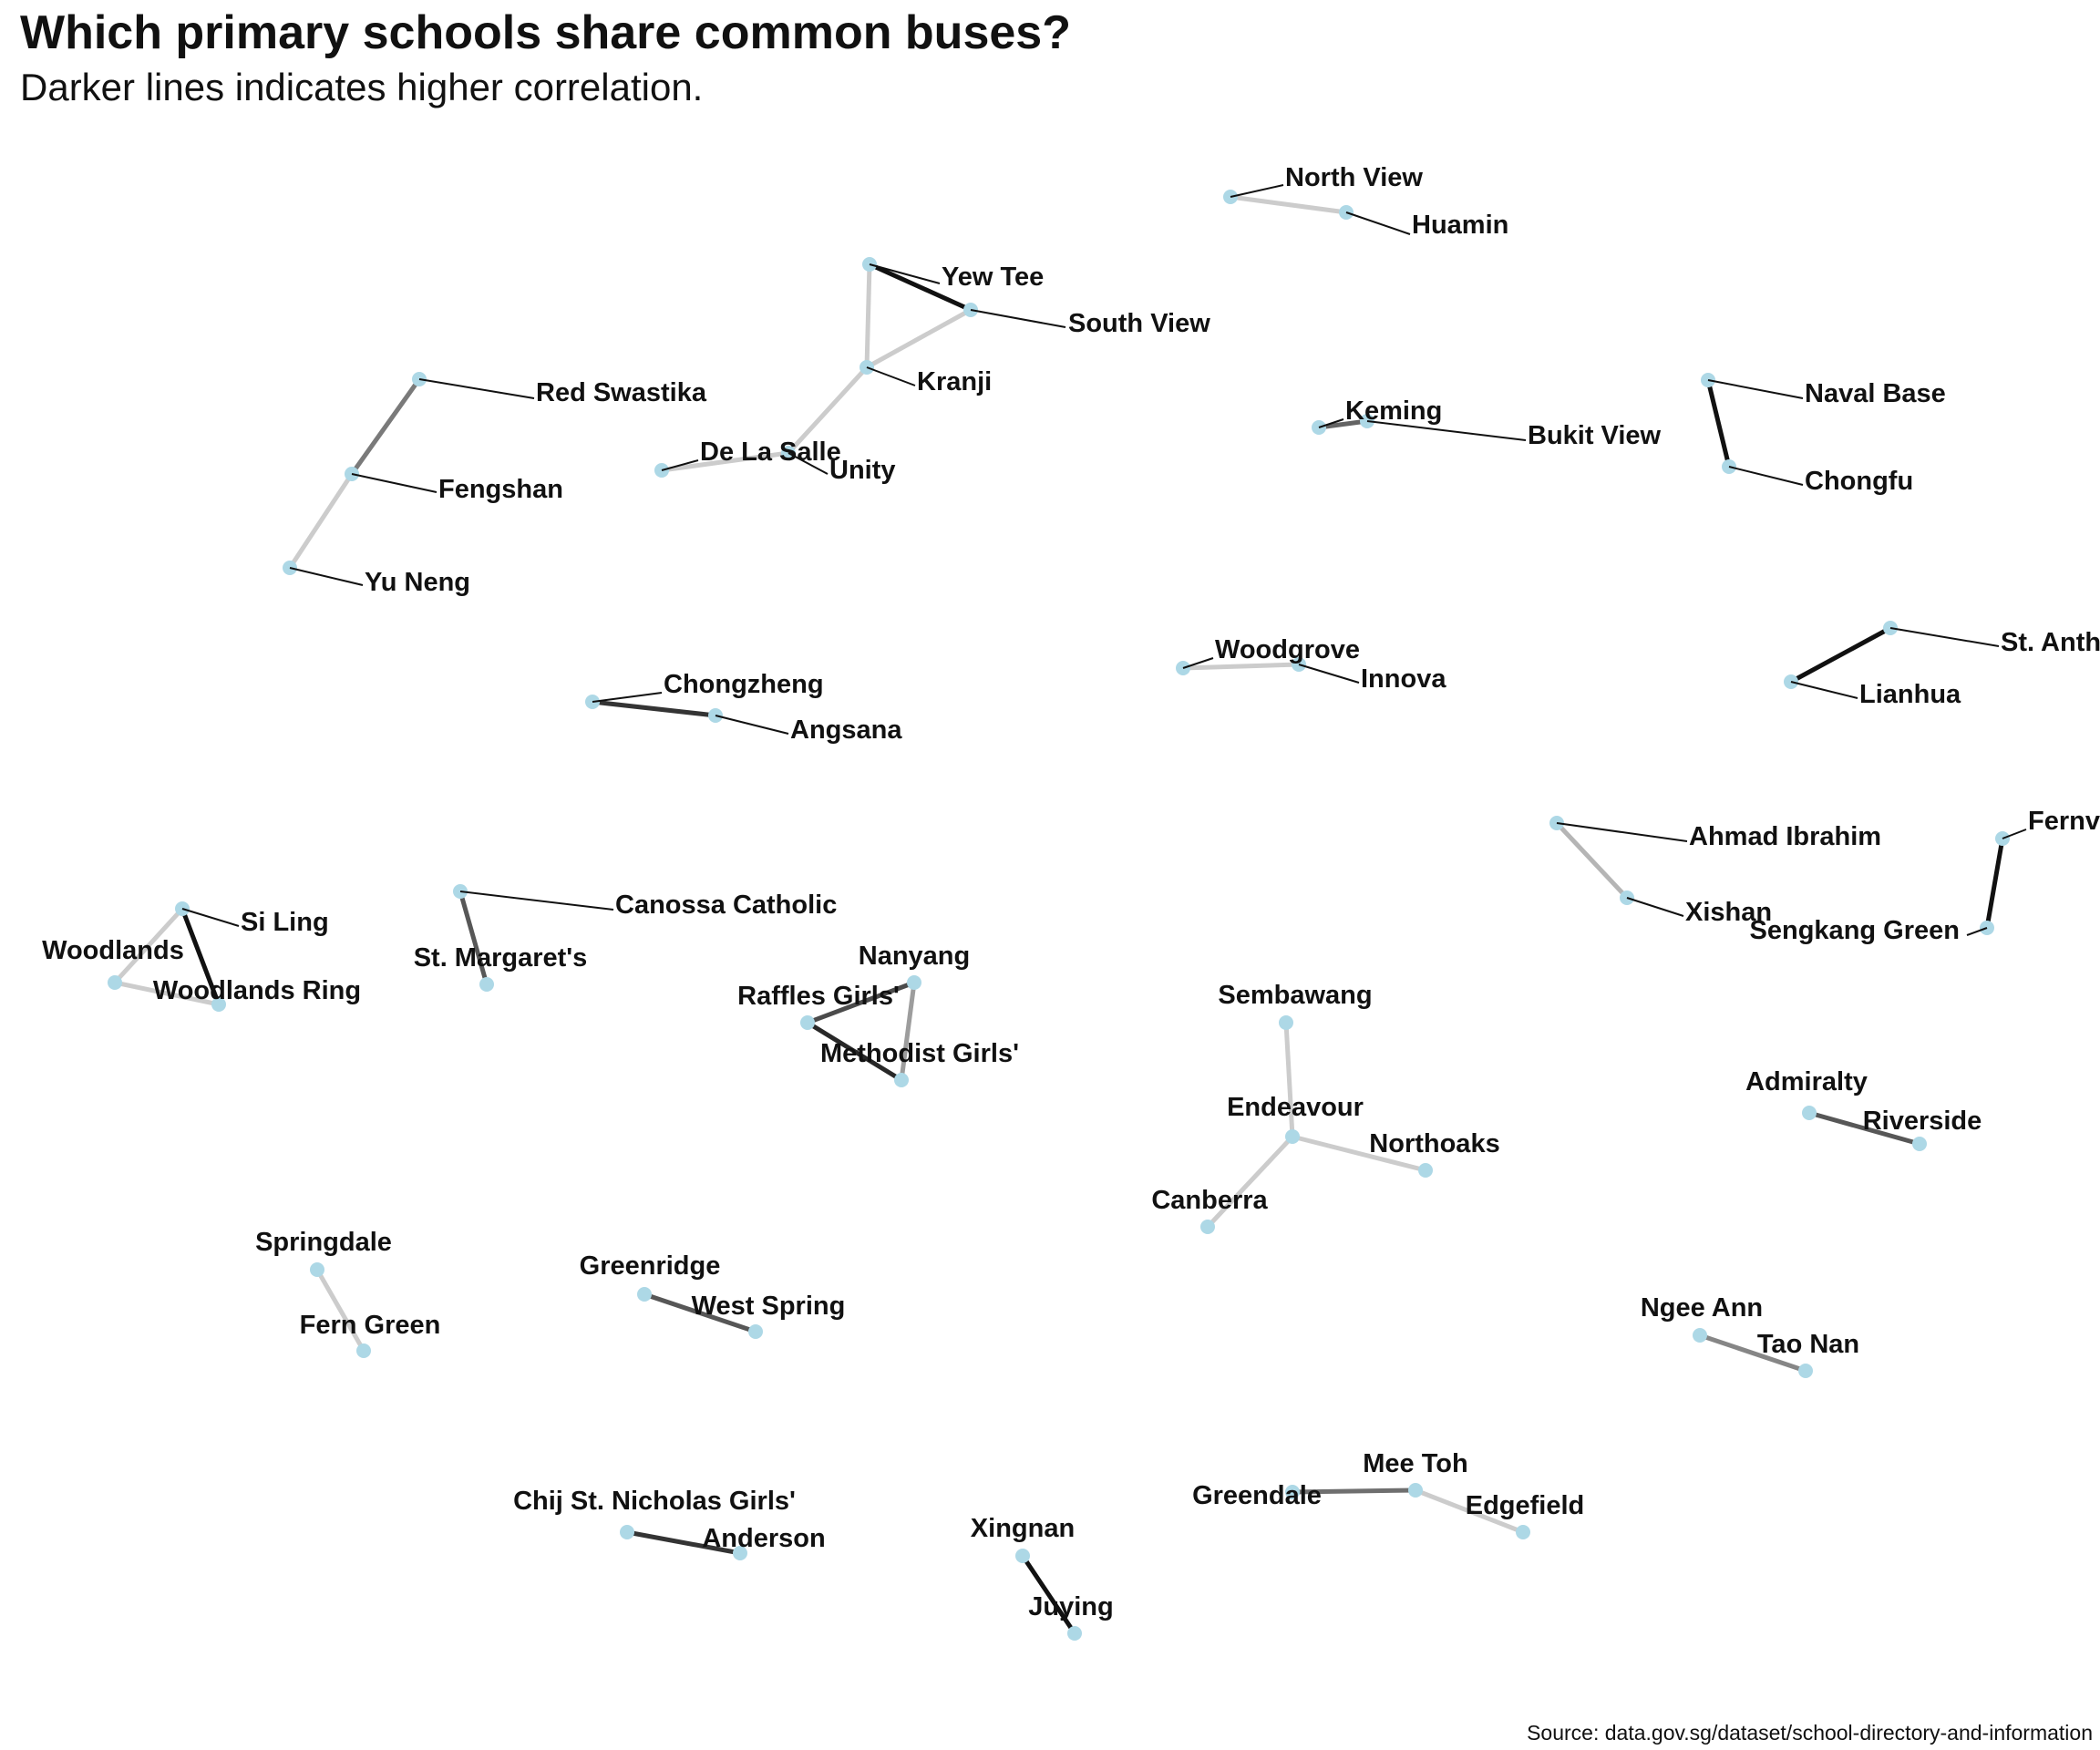 The height and width of the screenshot is (1750, 2100). Describe the element at coordinates (908, 1032) in the screenshot. I see `edge-nanyang-methodist-girls` at that location.